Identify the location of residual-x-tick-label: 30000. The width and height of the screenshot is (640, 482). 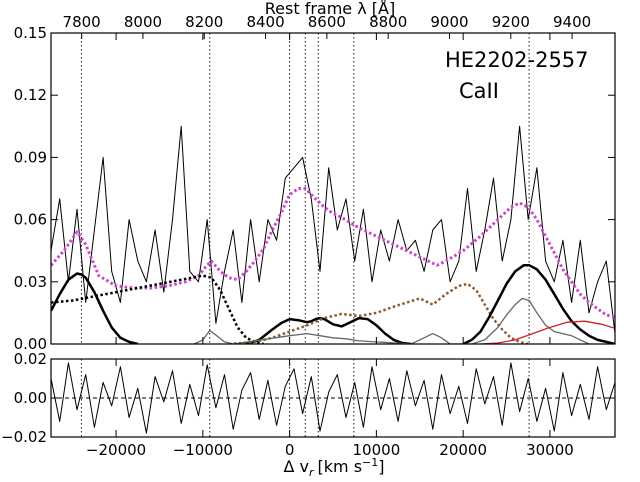
(550, 450).